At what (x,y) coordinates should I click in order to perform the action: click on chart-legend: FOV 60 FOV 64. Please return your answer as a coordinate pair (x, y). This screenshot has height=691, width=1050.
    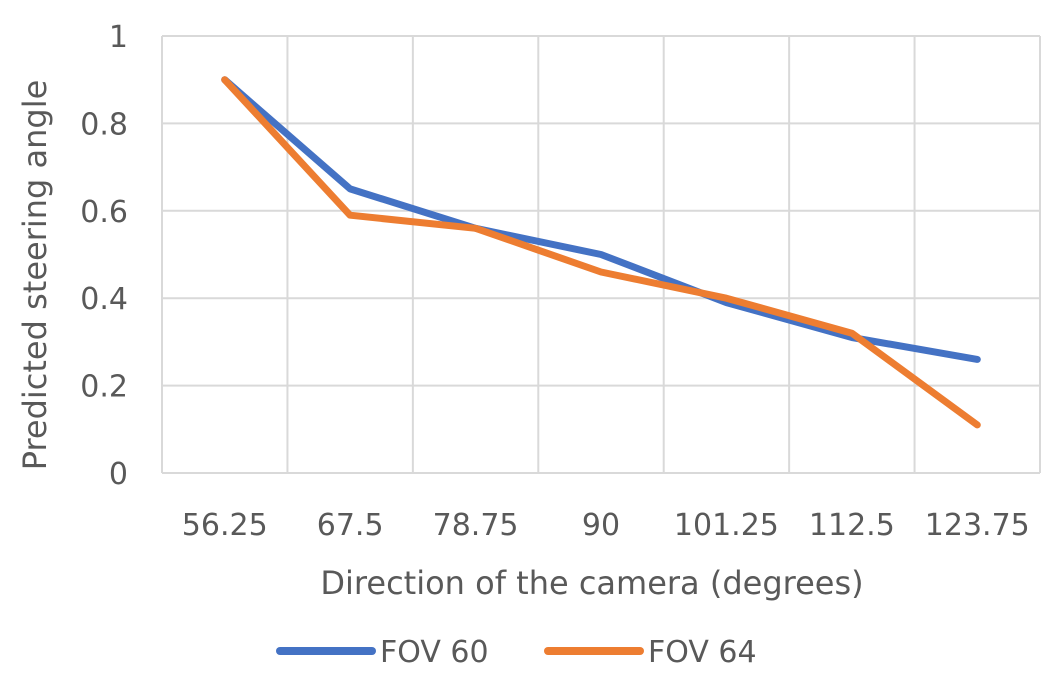
    Looking at the image, I should click on (516, 652).